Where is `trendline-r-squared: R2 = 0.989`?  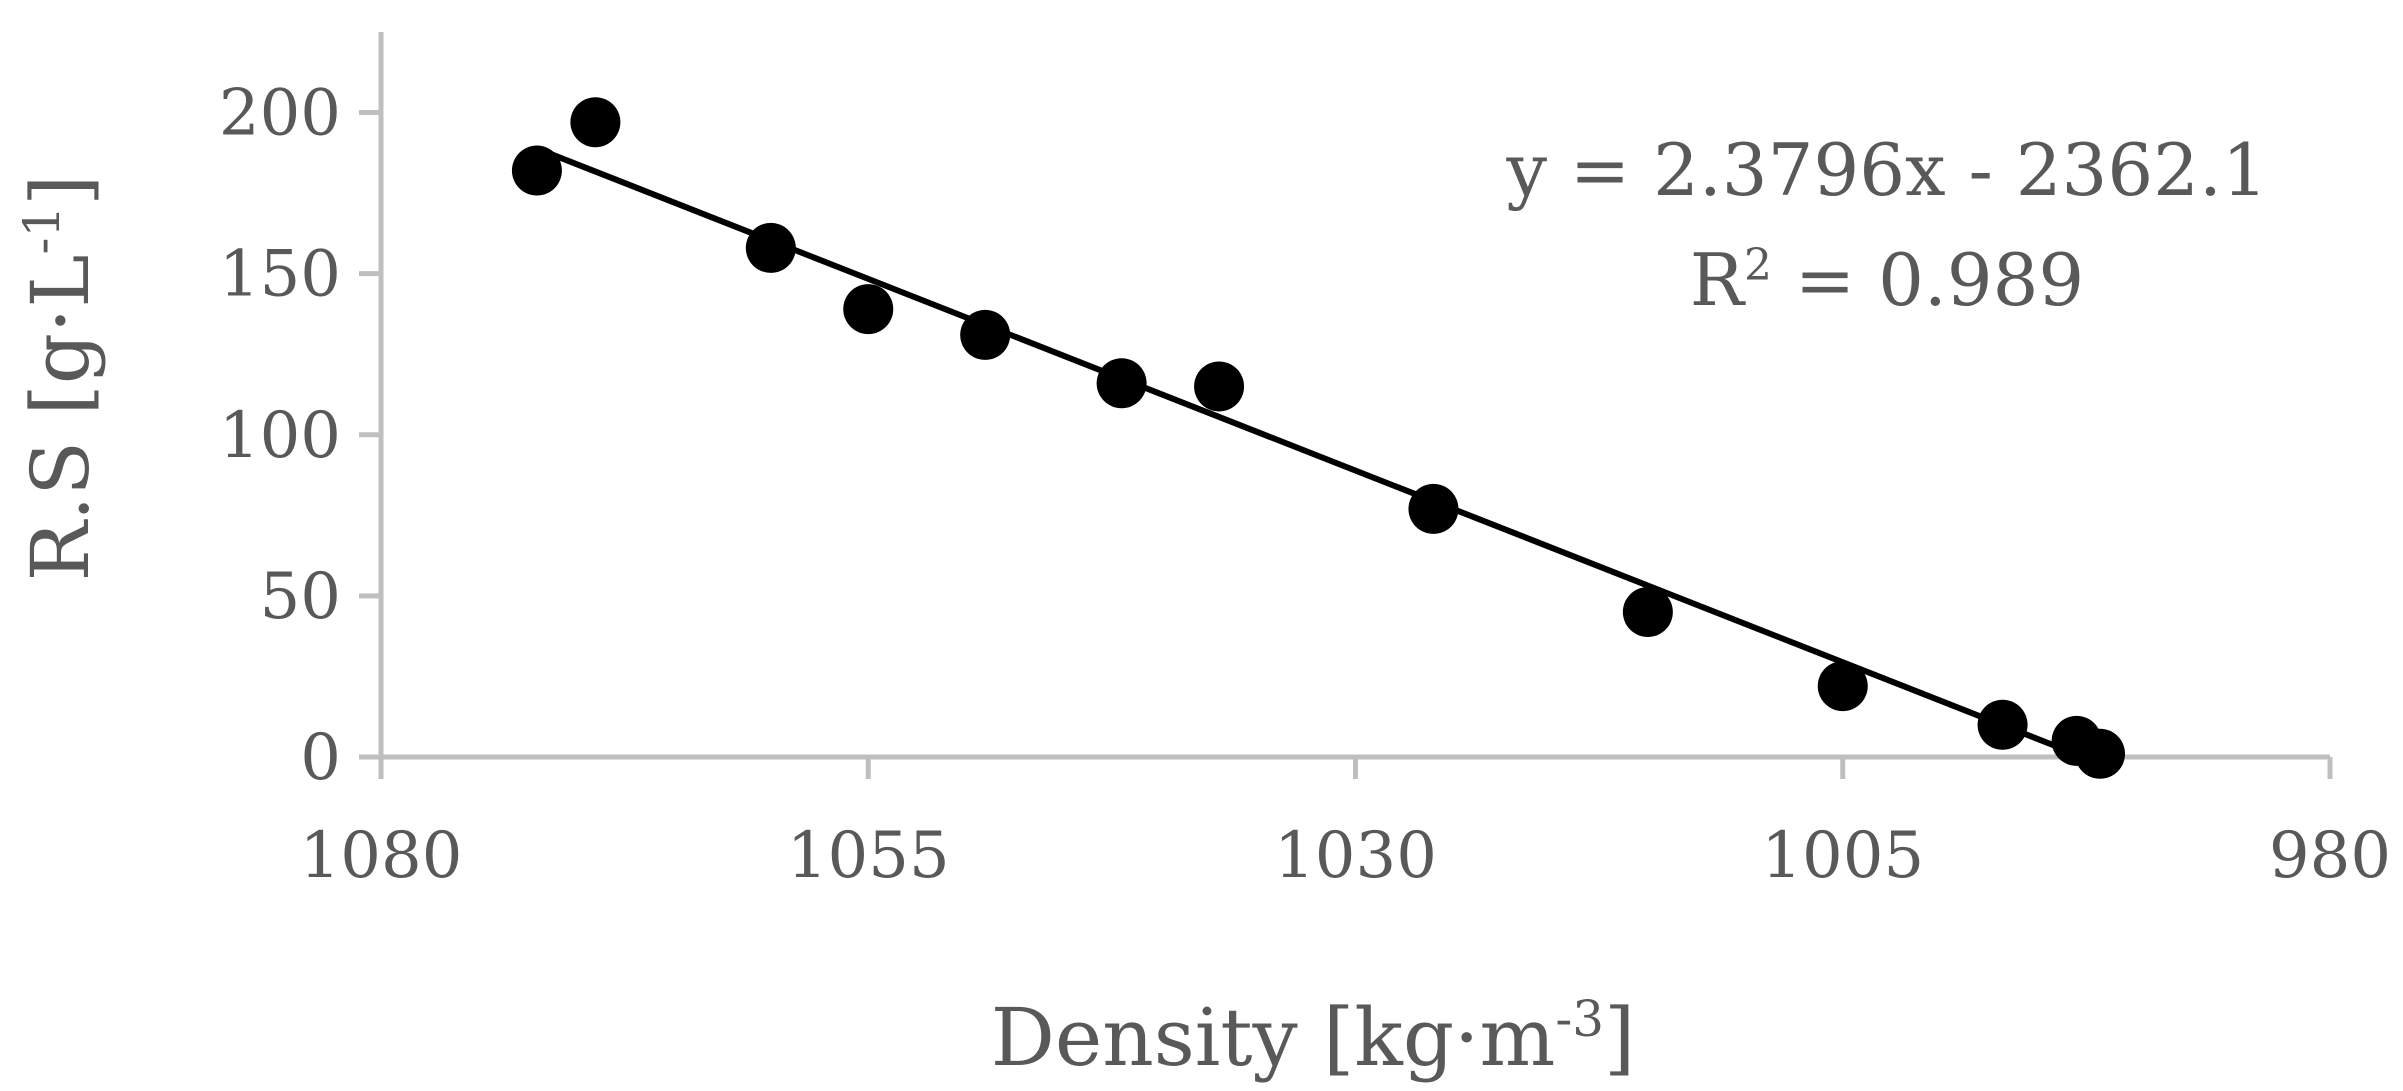 trendline-r-squared: R2 = 0.989 is located at coordinates (1887, 280).